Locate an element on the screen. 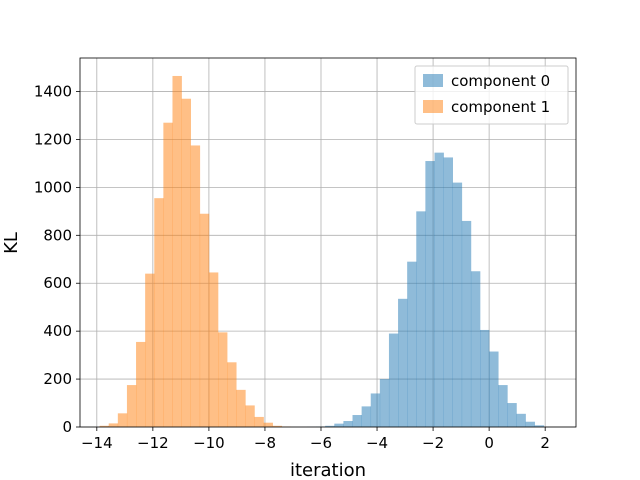 The width and height of the screenshot is (640, 480). x-tick-label: −12 is located at coordinates (153, 443).